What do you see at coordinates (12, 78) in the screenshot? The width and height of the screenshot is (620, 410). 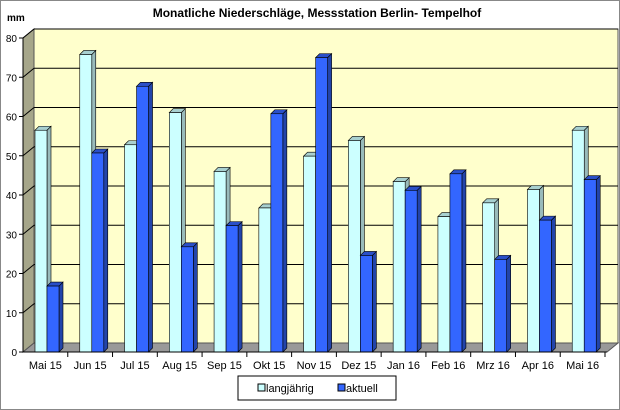 I see `y-tick-label: 70` at bounding box center [12, 78].